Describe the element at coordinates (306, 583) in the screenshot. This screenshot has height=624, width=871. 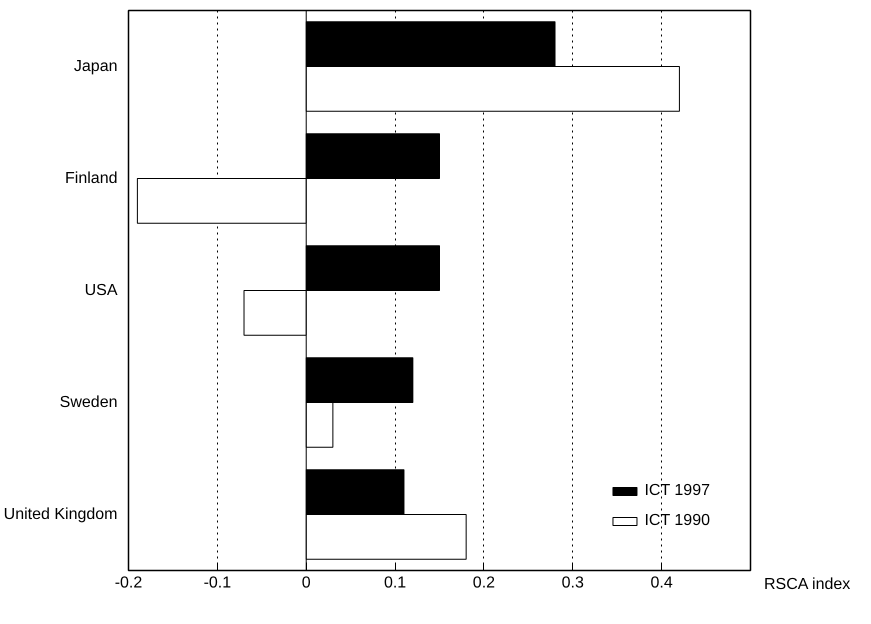
I see `x-tick-label: 0` at that location.